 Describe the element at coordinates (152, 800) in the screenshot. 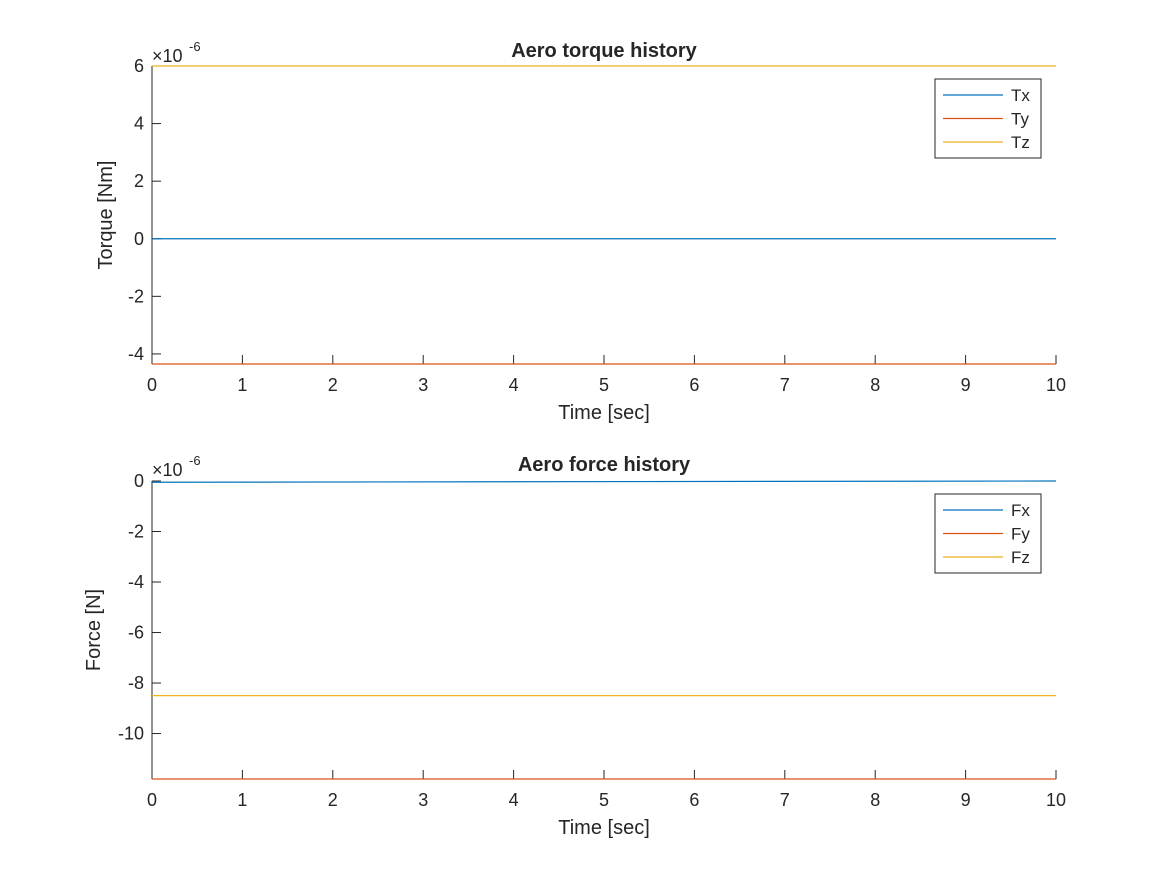

I see `force-x-tick-label: 0` at that location.